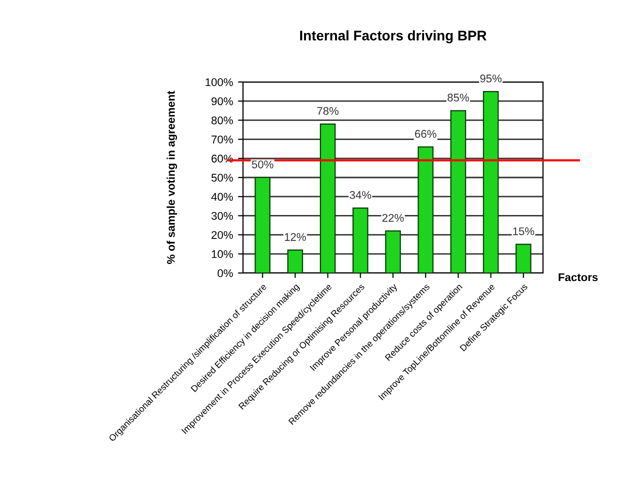 Image resolution: width=629 pixels, height=477 pixels. What do you see at coordinates (458, 98) in the screenshot?
I see `data-label: 85%` at bounding box center [458, 98].